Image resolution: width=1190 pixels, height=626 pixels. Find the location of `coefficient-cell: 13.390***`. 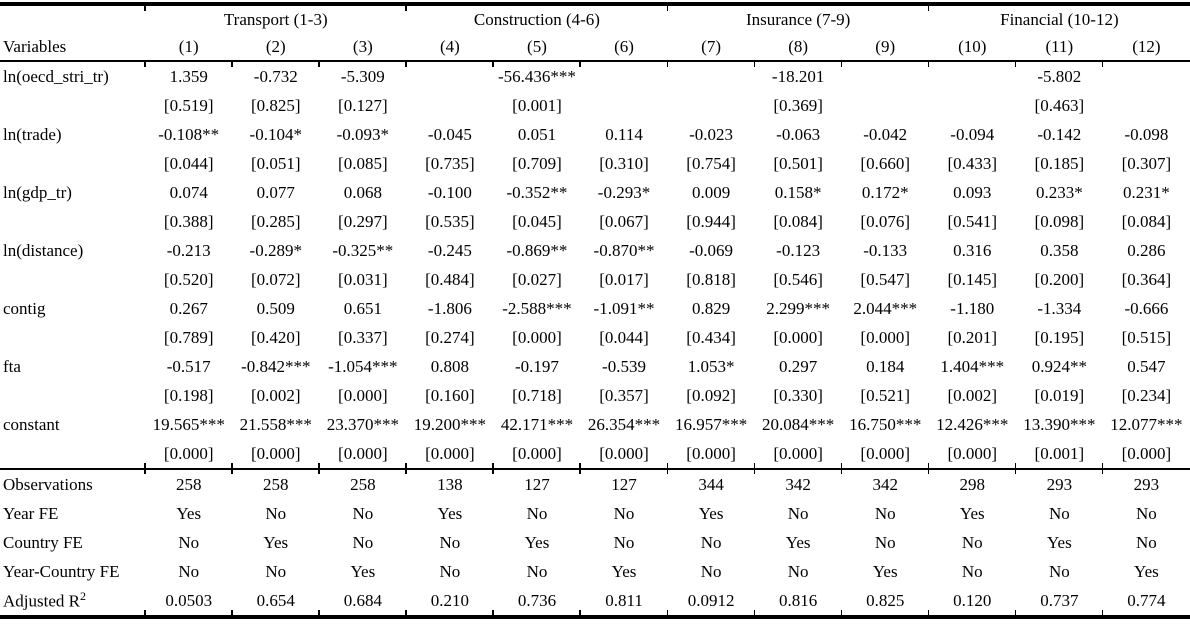

coefficient-cell: 13.390*** is located at coordinates (1059, 424).